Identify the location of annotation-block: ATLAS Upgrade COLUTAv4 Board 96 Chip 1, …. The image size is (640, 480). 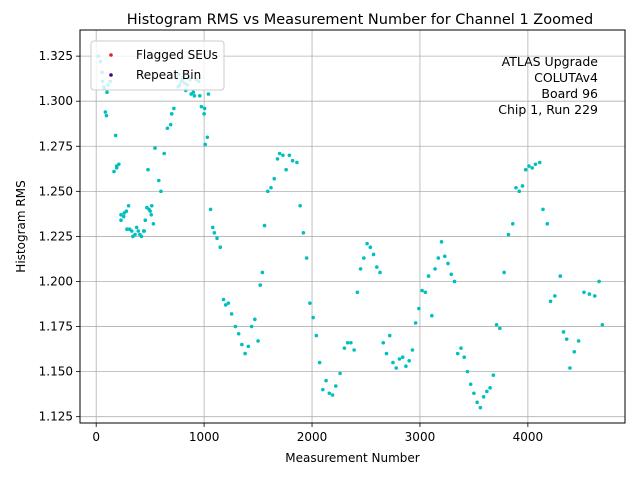
(548, 85).